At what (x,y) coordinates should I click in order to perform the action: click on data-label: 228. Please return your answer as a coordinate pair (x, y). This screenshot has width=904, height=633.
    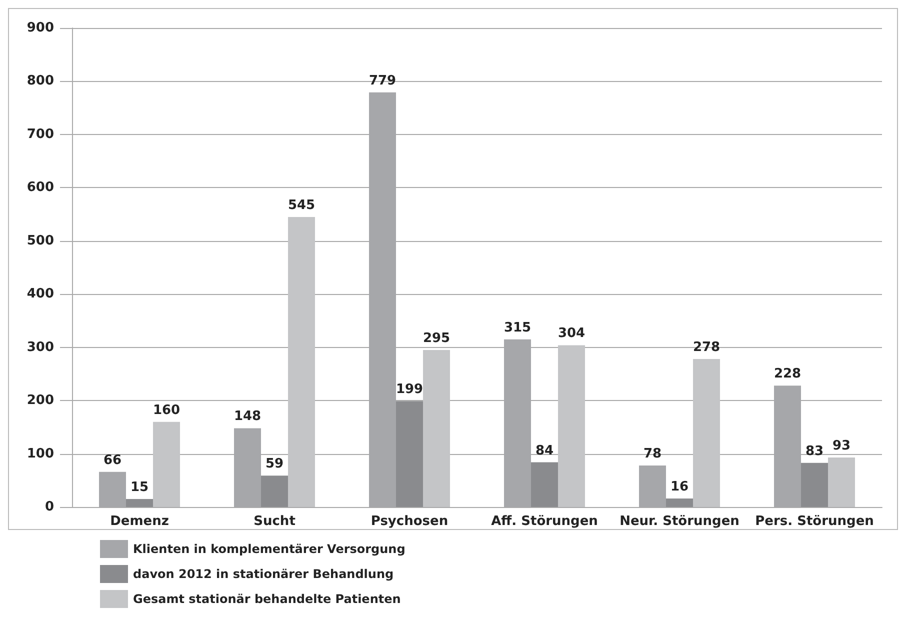
    Looking at the image, I should click on (788, 374).